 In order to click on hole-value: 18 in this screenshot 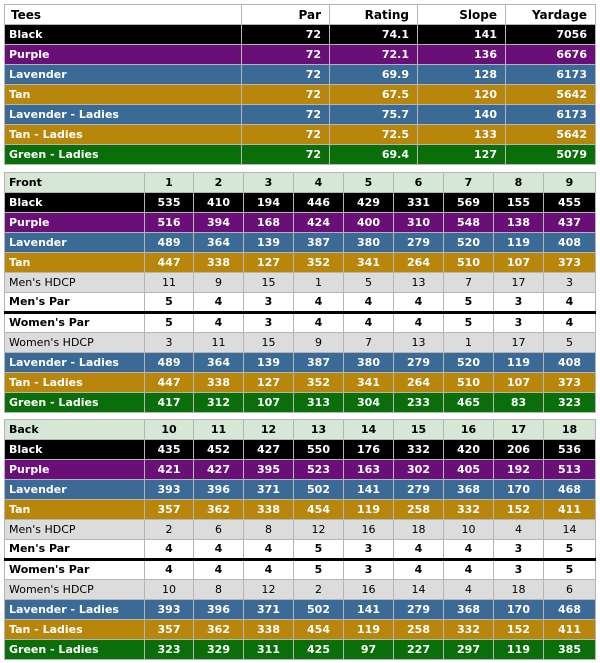, I will do `click(518, 589)`.